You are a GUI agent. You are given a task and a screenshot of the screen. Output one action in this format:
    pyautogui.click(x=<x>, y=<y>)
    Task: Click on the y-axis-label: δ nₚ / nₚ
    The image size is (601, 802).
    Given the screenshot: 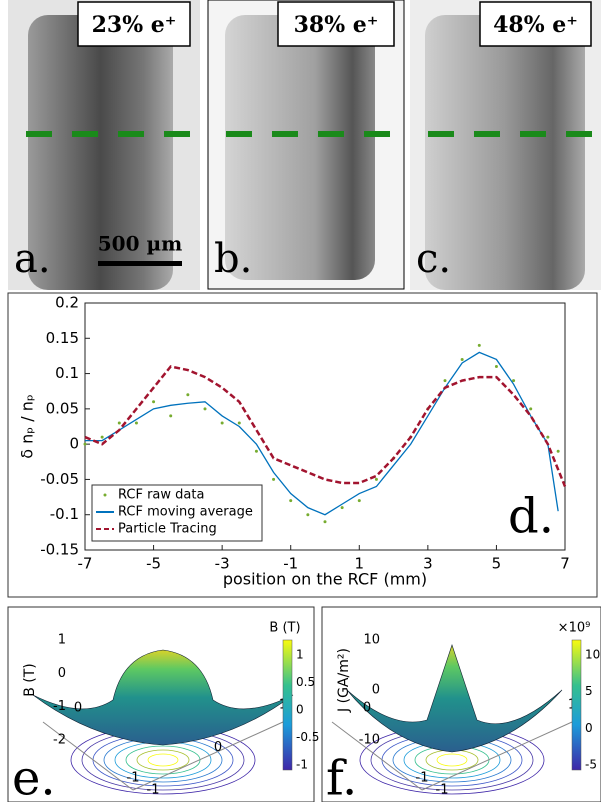 What is the action you would take?
    pyautogui.click(x=27, y=426)
    